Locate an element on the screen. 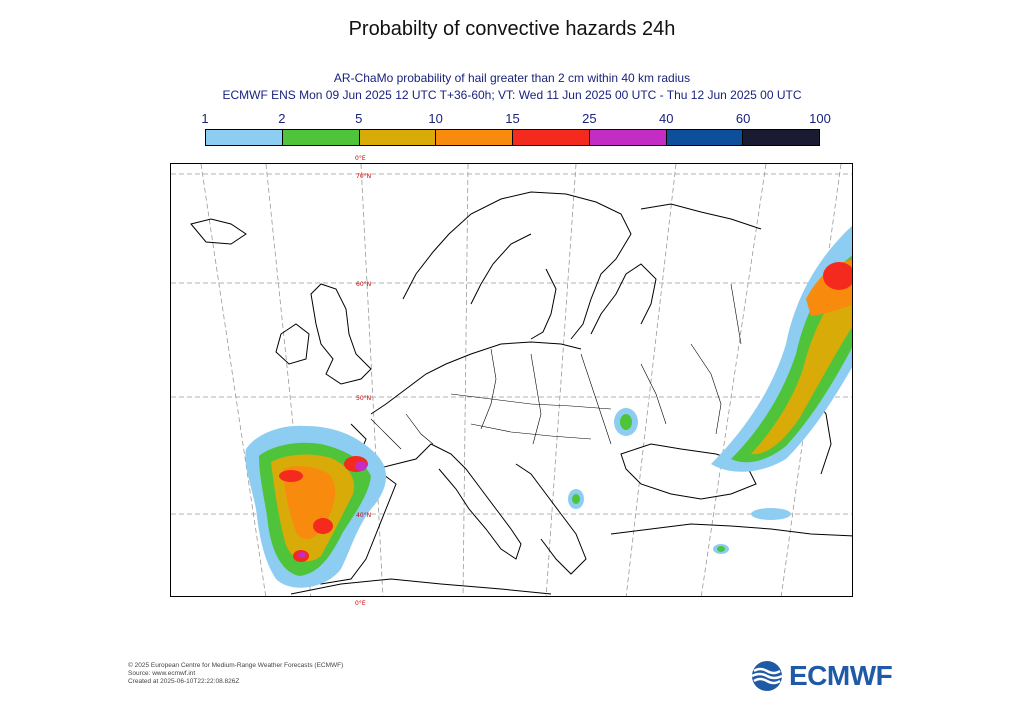  legend-tick-label: 5 is located at coordinates (359, 118).